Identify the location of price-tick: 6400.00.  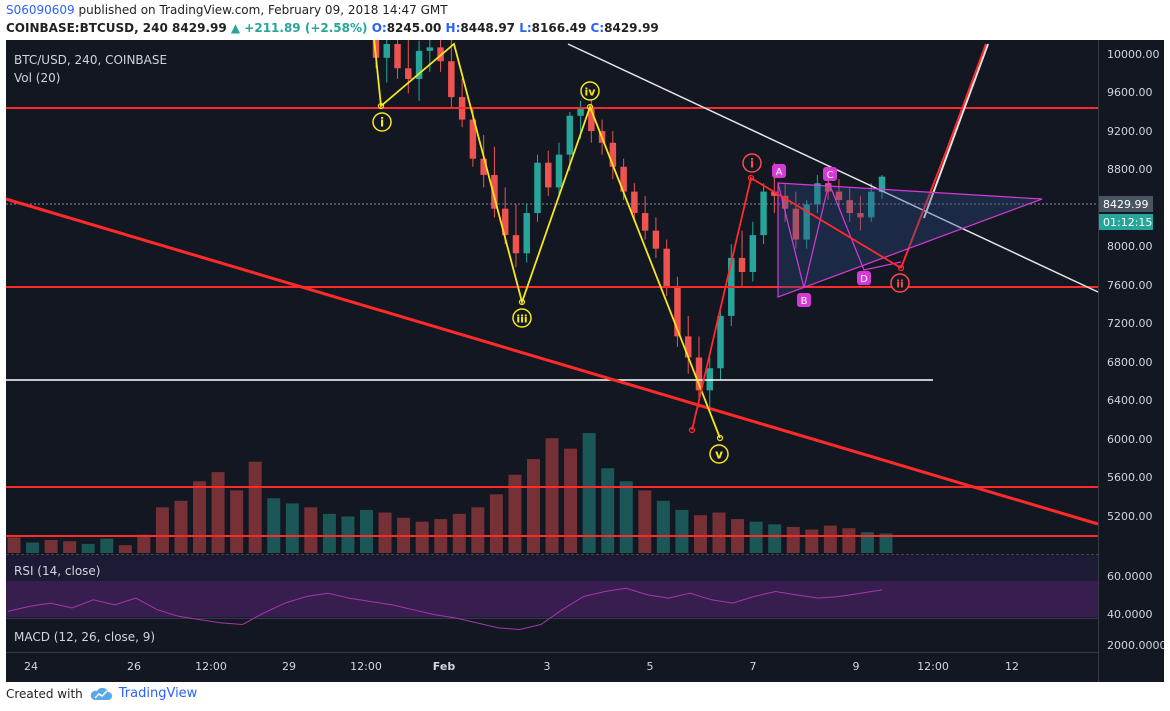
(1130, 400).